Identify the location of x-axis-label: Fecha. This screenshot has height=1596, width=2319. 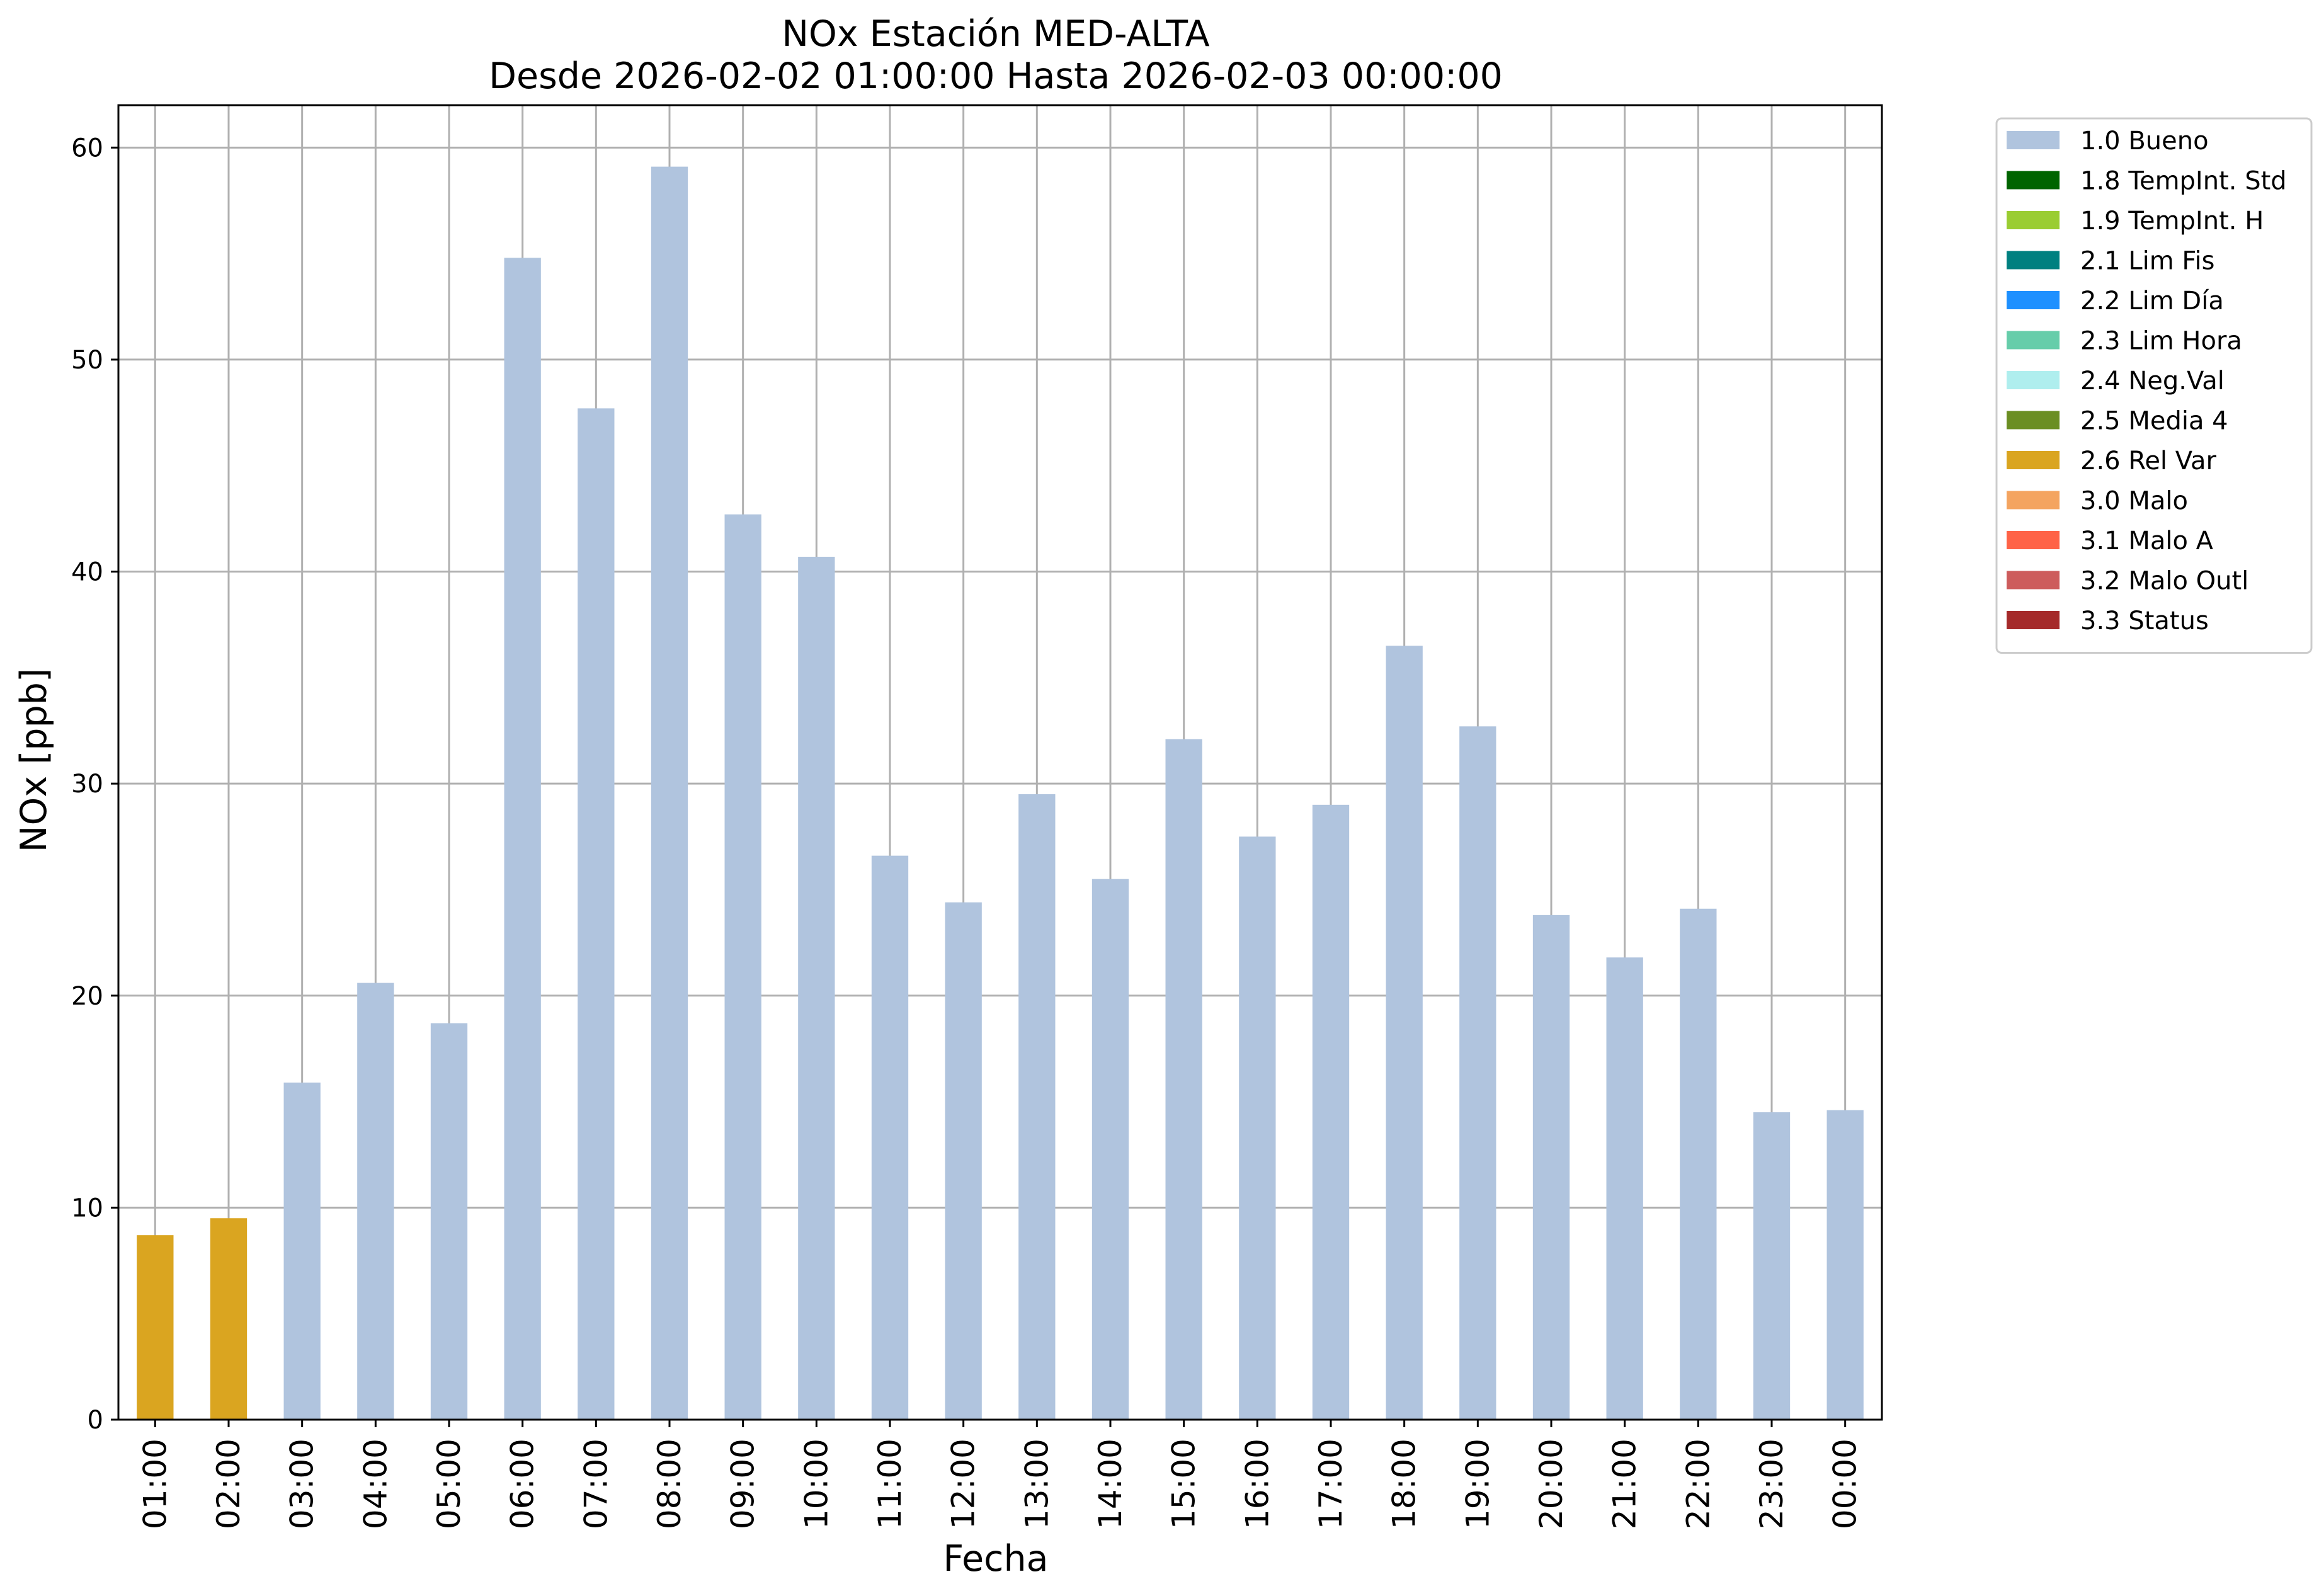
(995, 1559).